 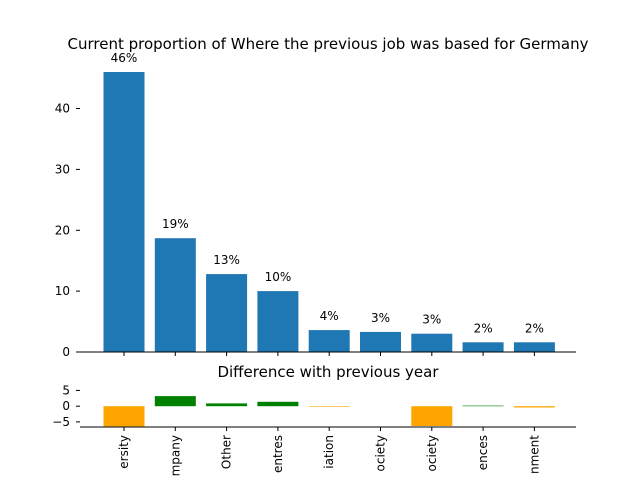 I want to click on difference-chart-title: Difference with previous year, so click(x=328, y=372).